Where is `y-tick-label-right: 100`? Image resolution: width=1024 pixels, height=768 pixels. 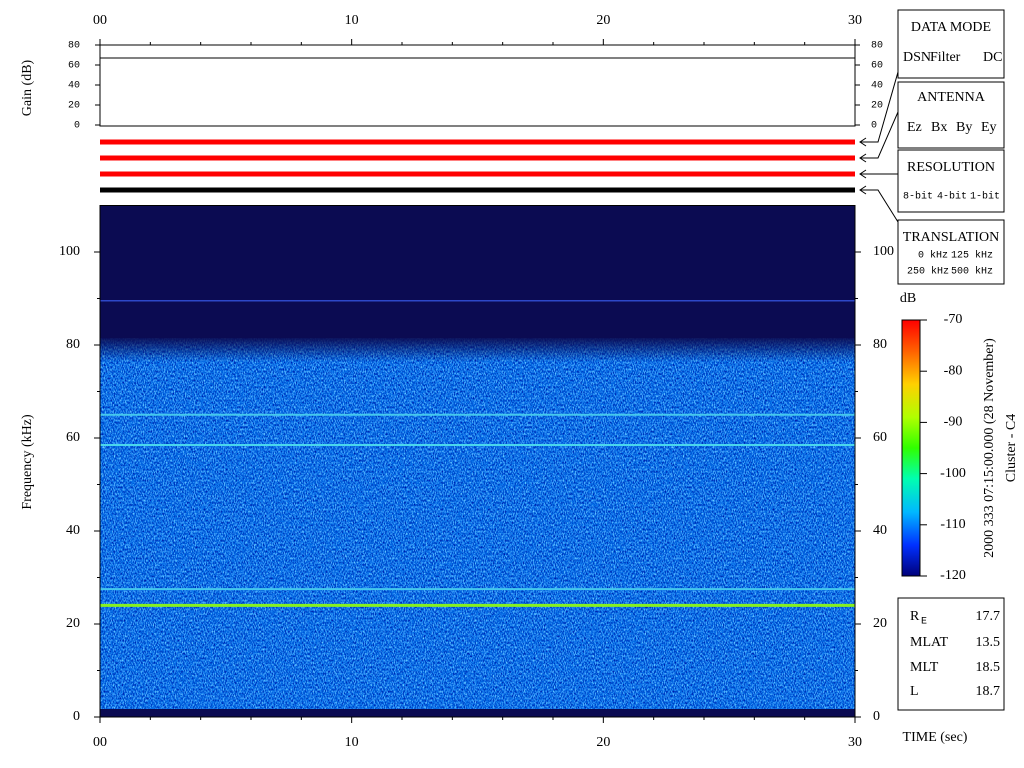
y-tick-label-right: 100 is located at coordinates (883, 251).